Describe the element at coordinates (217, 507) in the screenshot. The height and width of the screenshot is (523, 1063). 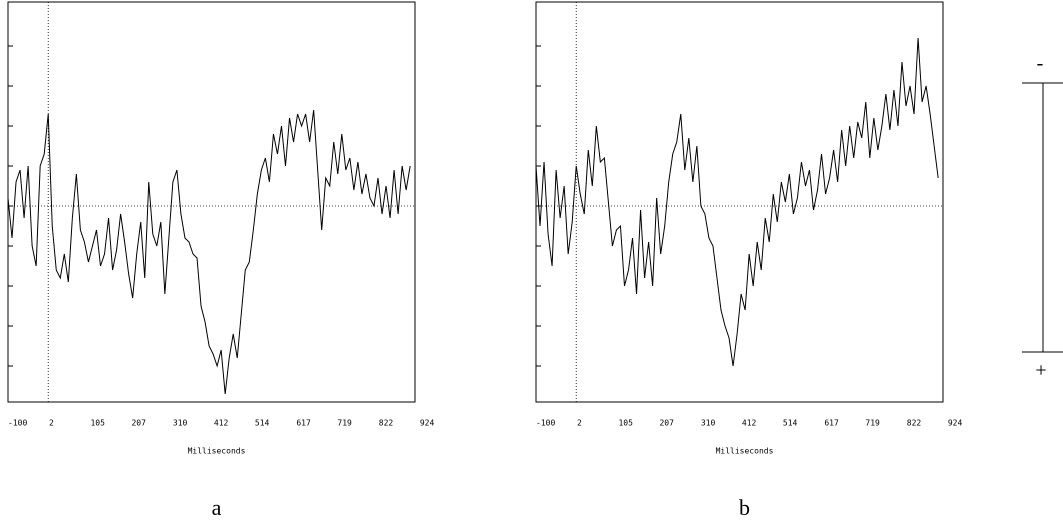
I see `panel-caption: a` at that location.